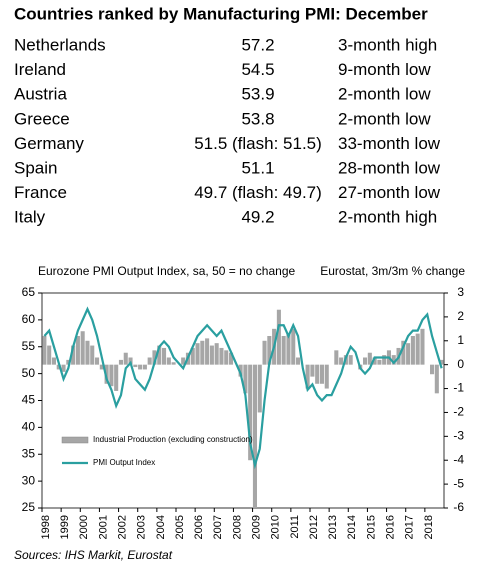 The image size is (492, 570). What do you see at coordinates (29, 400) in the screenshot?
I see `y-tick-label: 45` at bounding box center [29, 400].